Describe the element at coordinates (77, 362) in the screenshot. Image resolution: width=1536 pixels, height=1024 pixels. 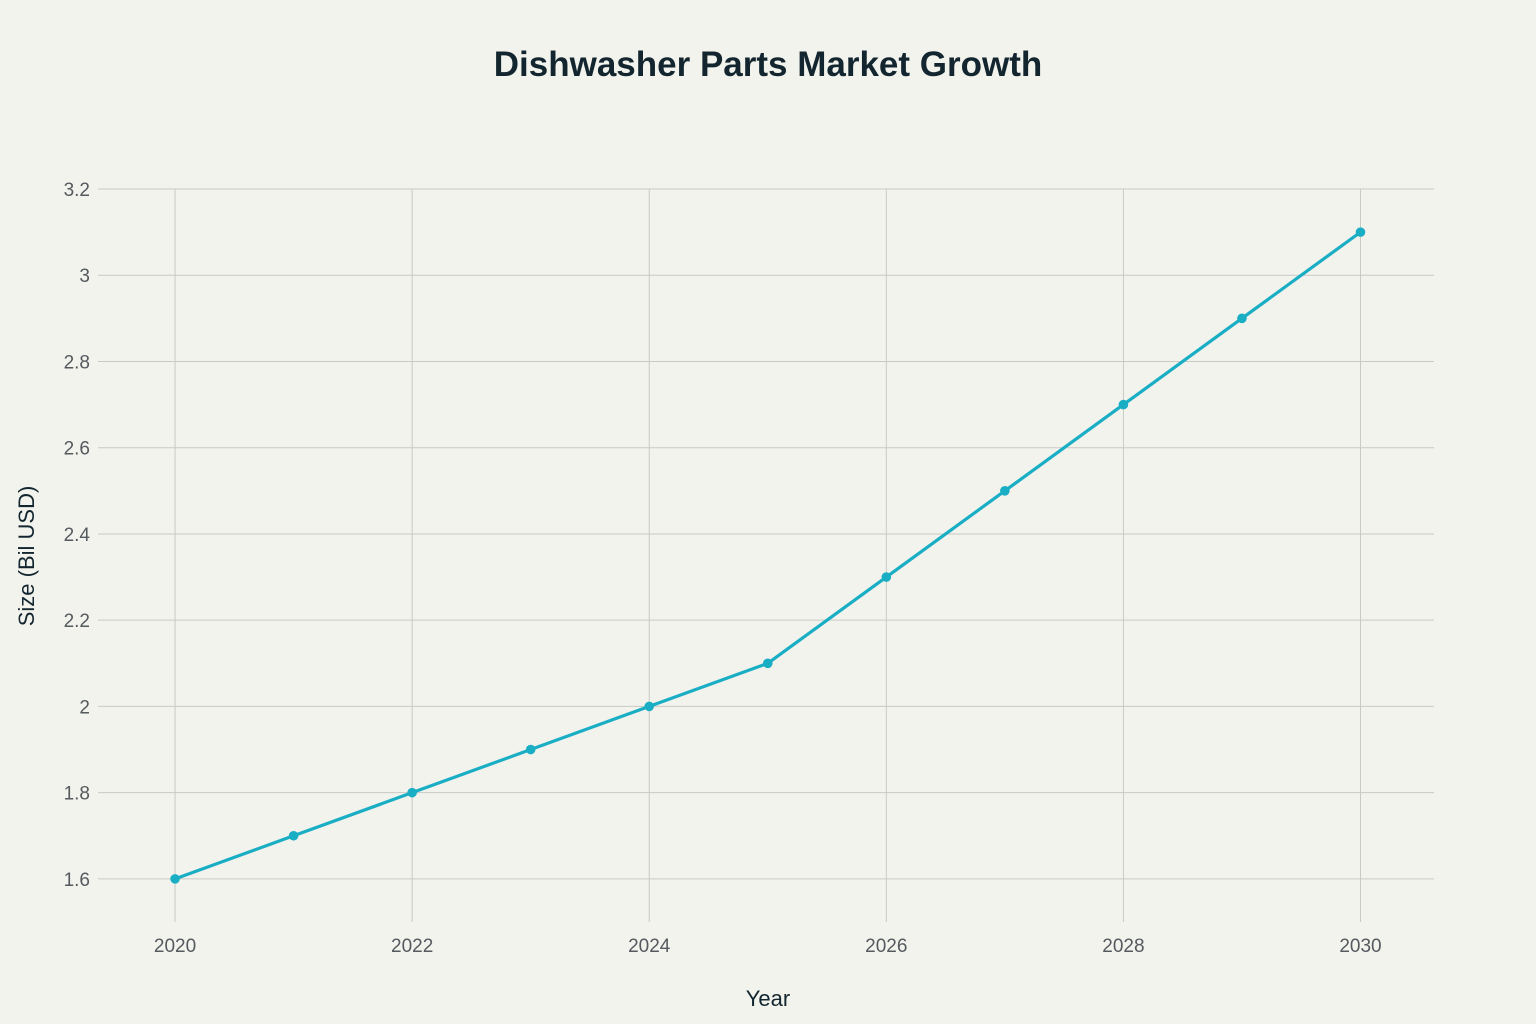
I see `y-tick-label: 2.8` at that location.